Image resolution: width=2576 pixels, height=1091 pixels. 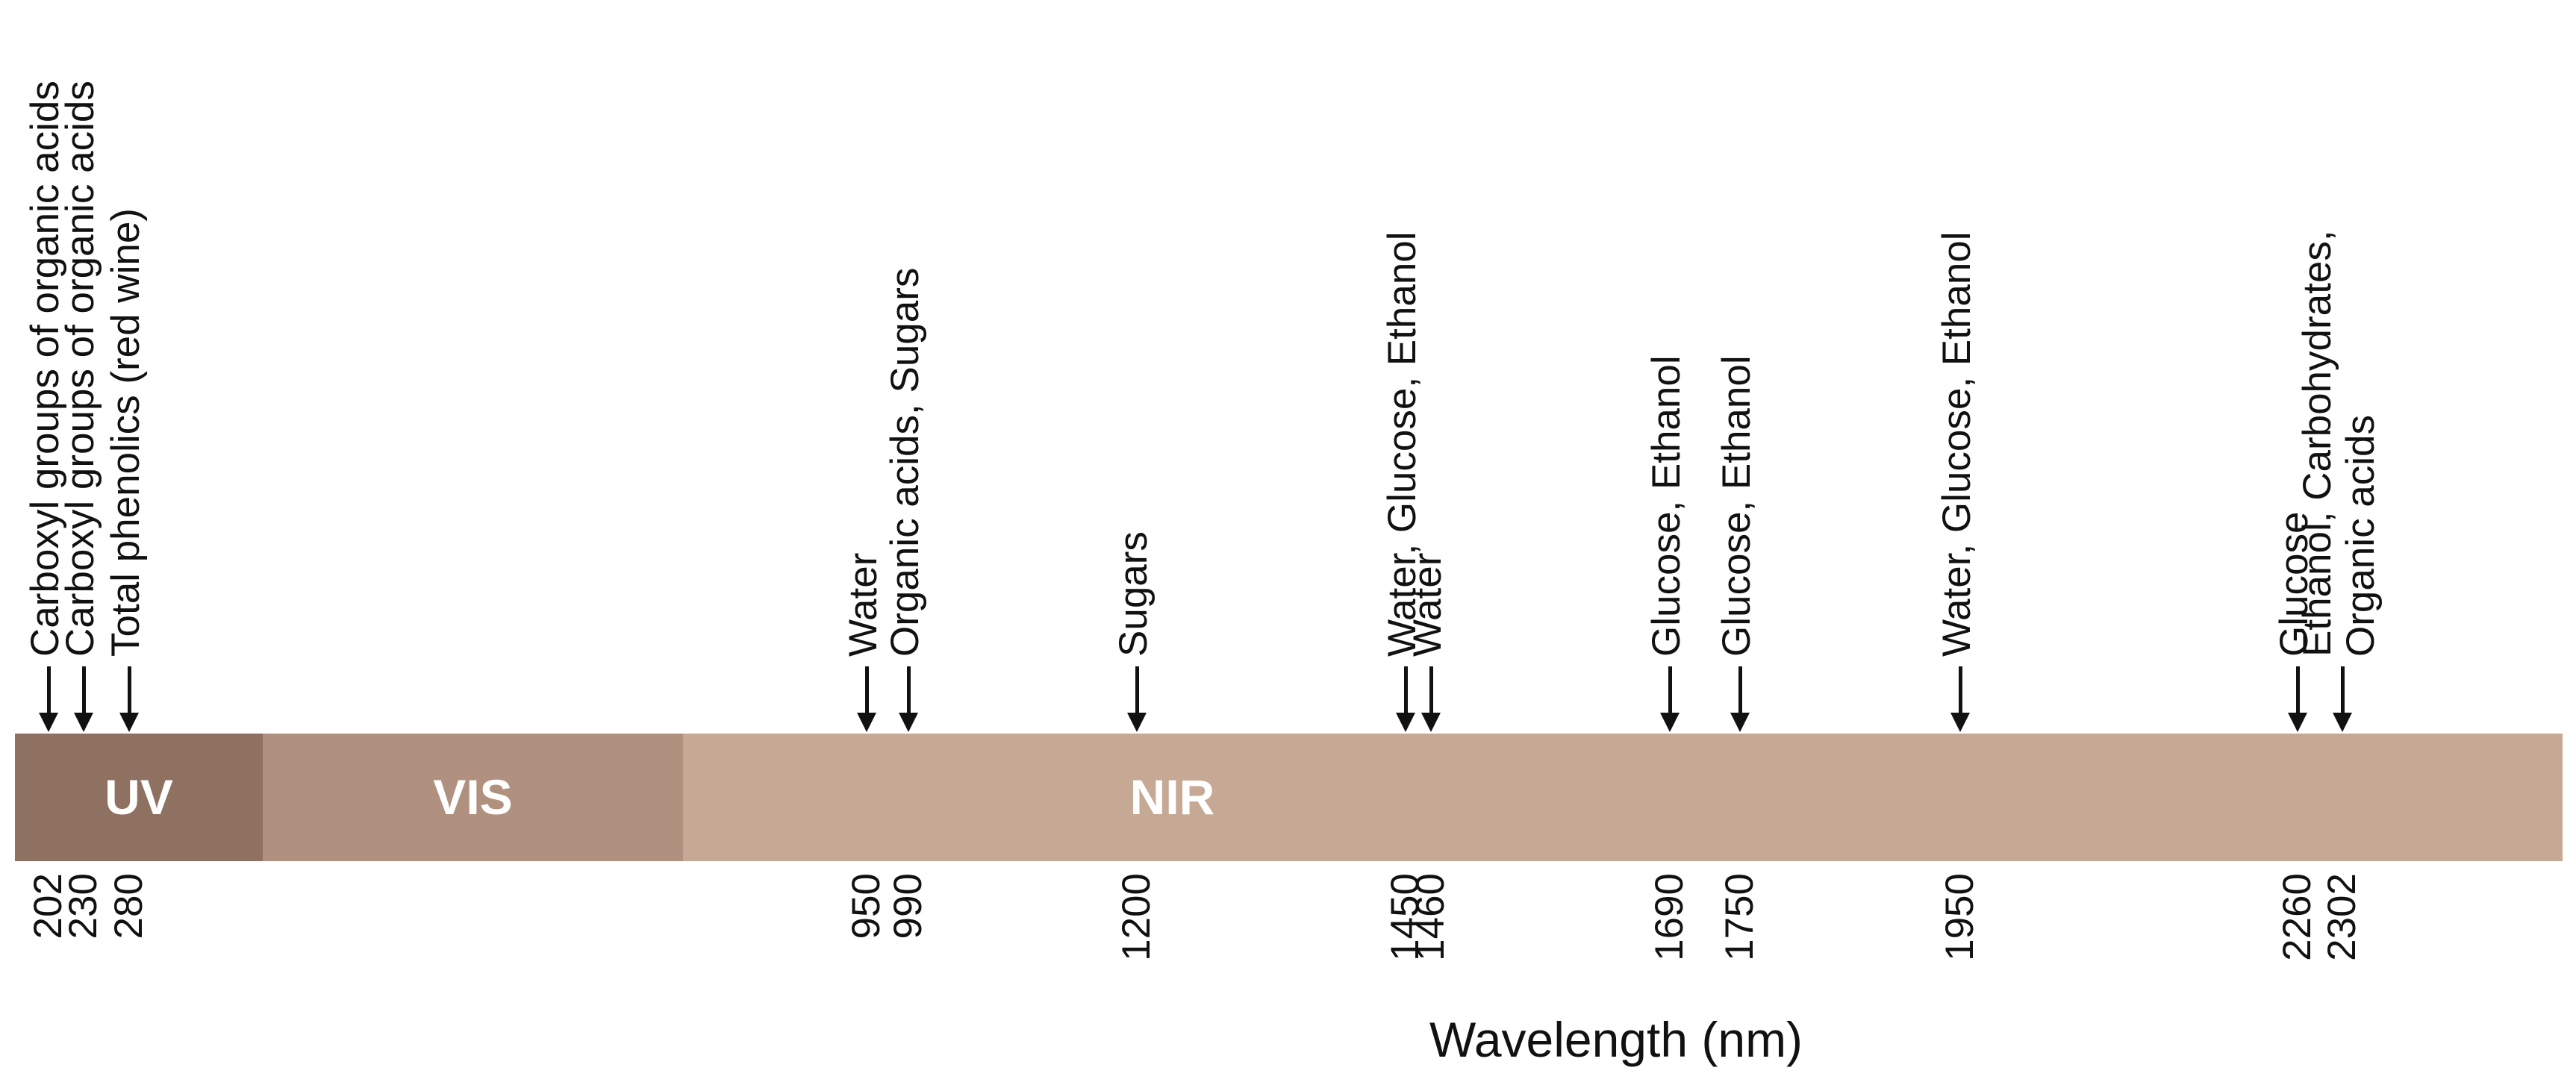 I want to click on compound-label: Carboxyl groups of organic acids, so click(x=80, y=369).